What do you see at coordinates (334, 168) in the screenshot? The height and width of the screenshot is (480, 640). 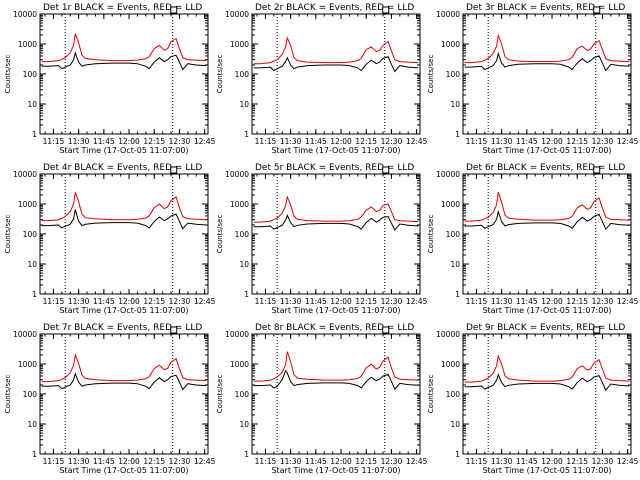 I see `panel-title: Det 5r BLACK = Events, RED = LLD` at bounding box center [334, 168].